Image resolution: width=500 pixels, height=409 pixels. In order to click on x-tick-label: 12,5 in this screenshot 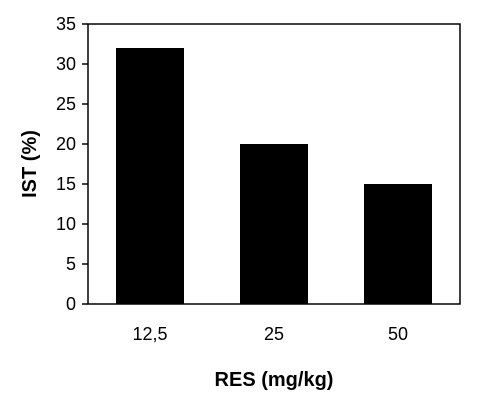, I will do `click(149, 334)`.